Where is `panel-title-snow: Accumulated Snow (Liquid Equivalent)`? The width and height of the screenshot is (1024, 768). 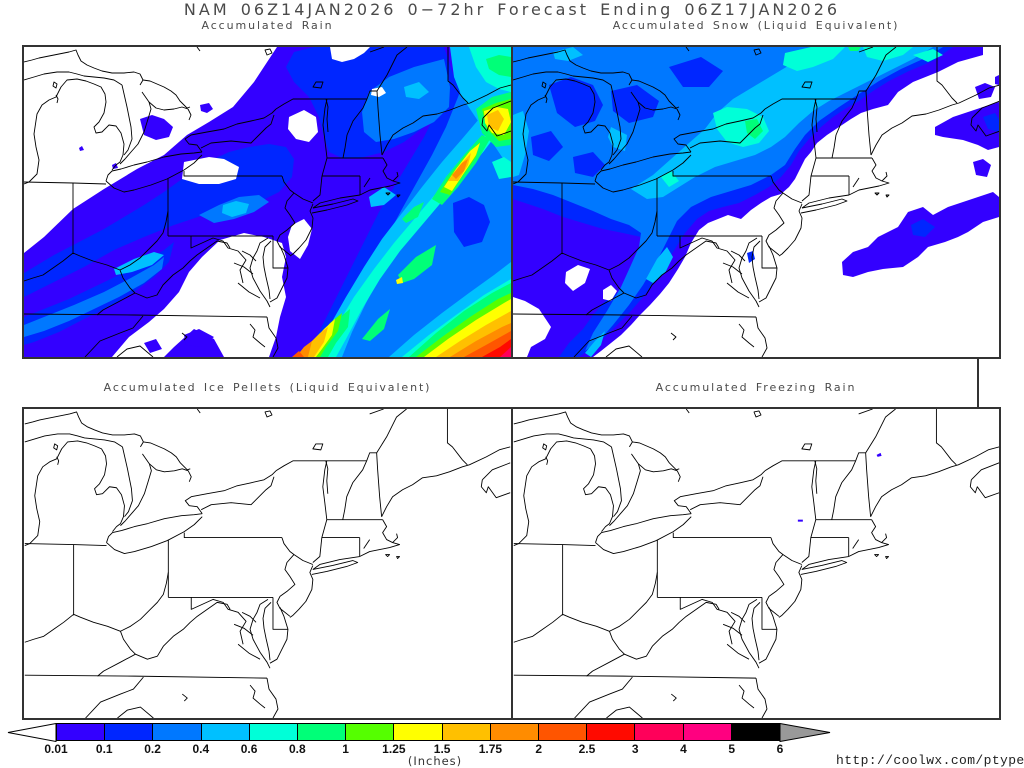 panel-title-snow: Accumulated Snow (Liquid Equivalent) is located at coordinates (756, 25).